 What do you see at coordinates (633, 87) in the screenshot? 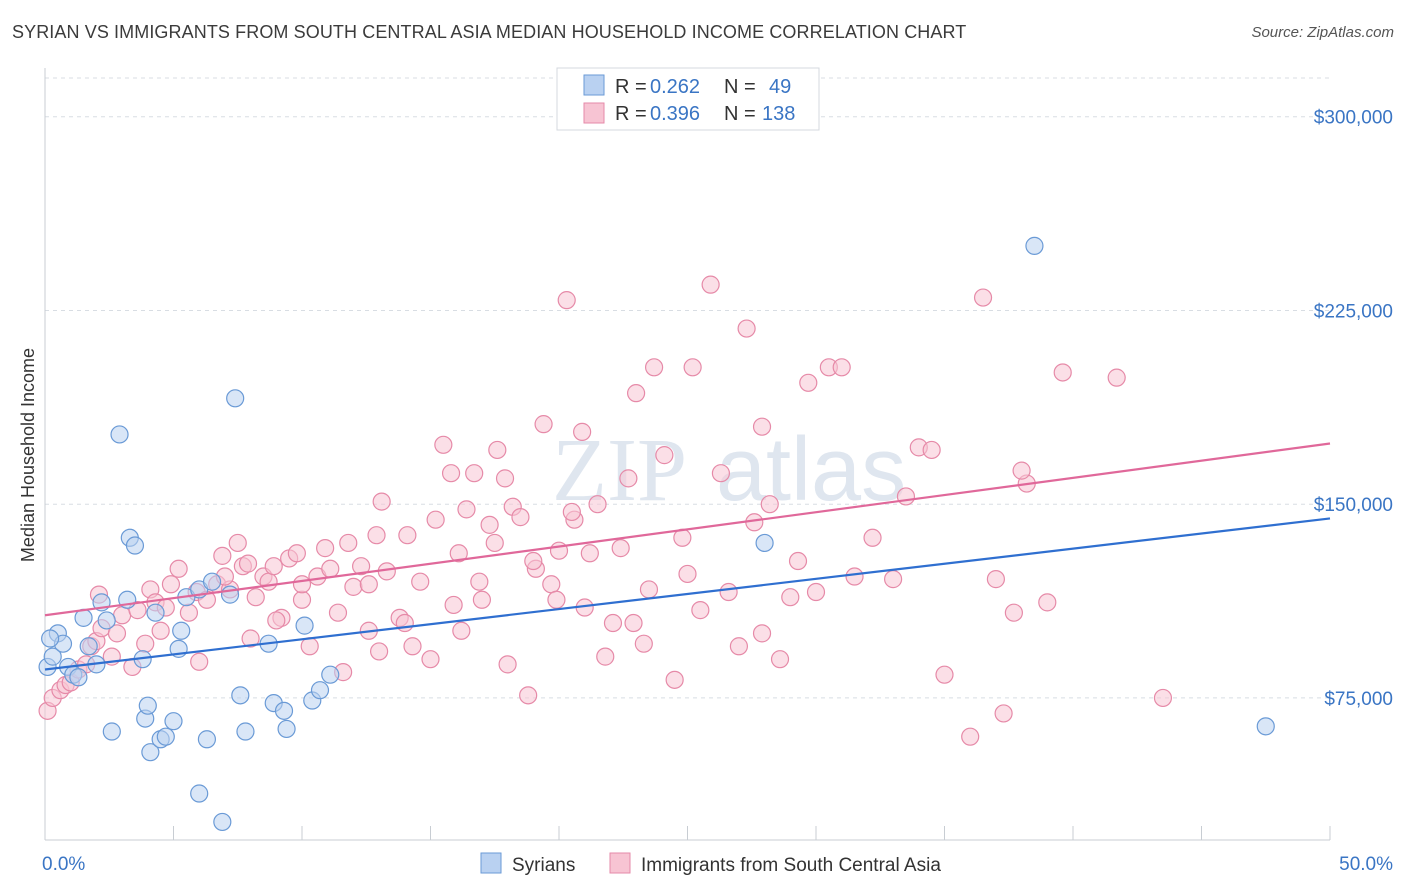
I see `legend-r-label-1: R =` at bounding box center [633, 87].